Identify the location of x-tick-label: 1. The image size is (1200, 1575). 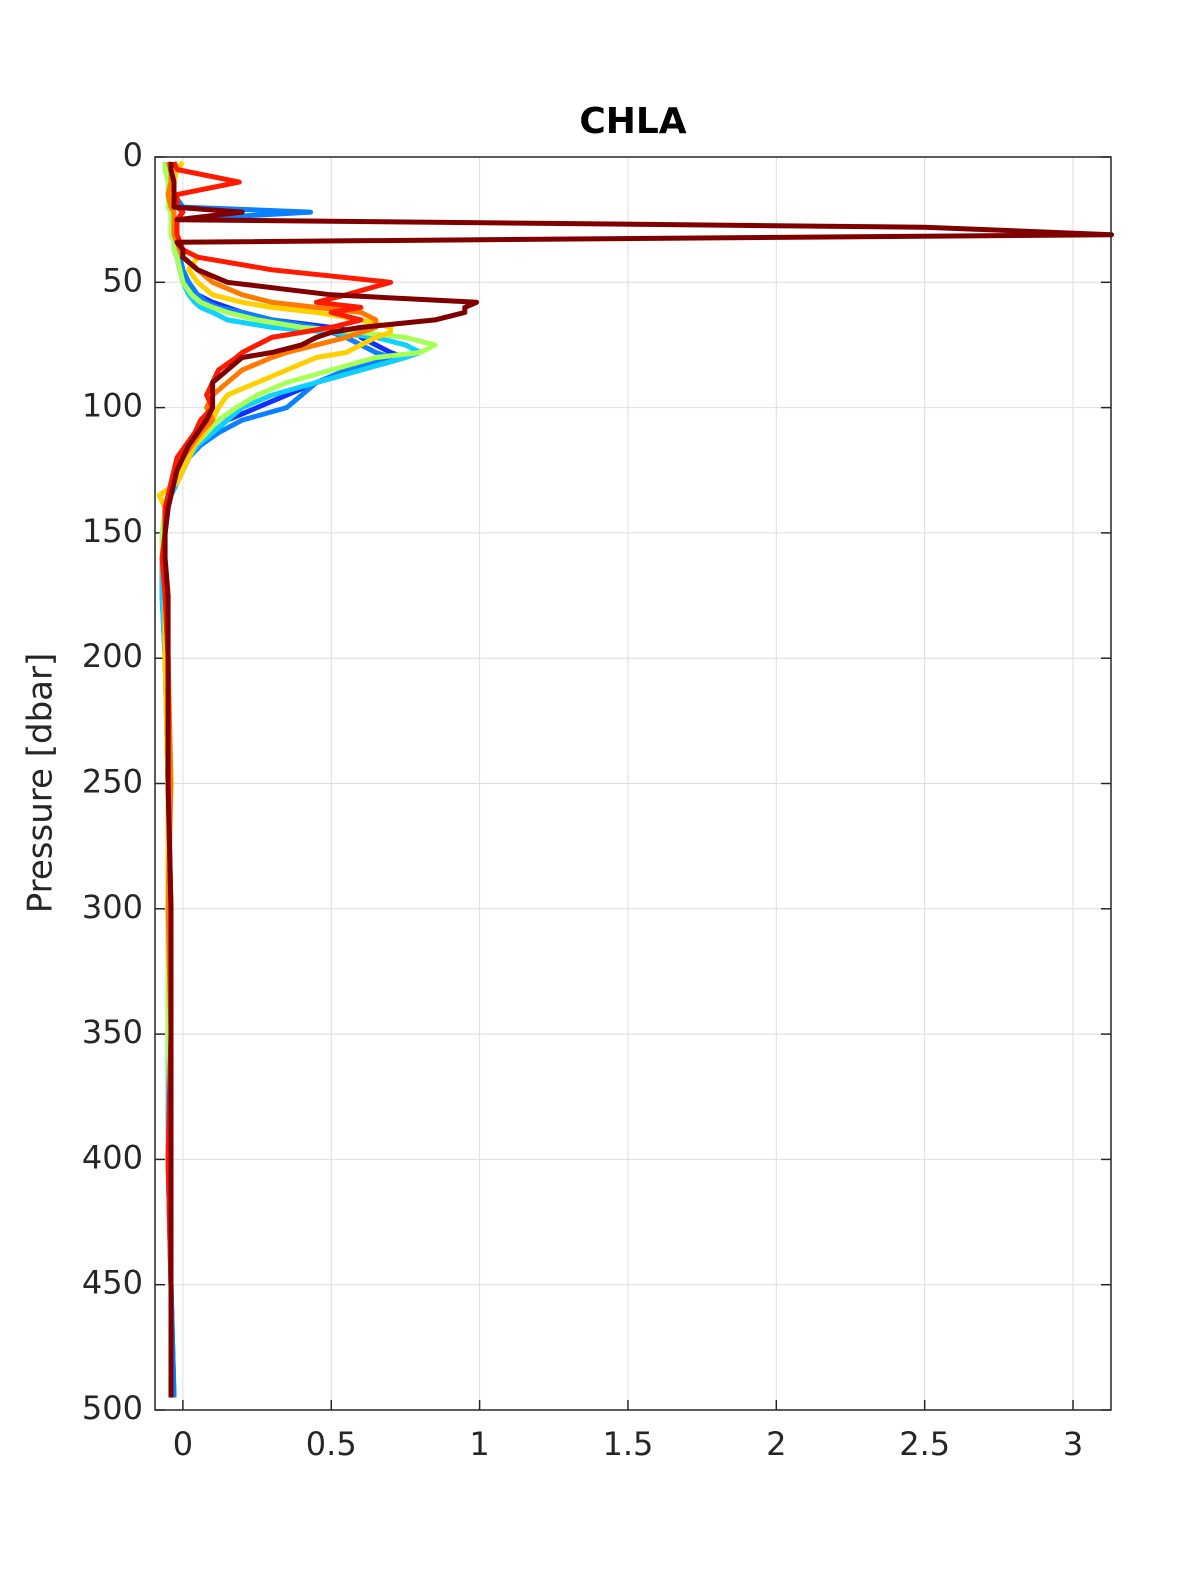
(479, 1444).